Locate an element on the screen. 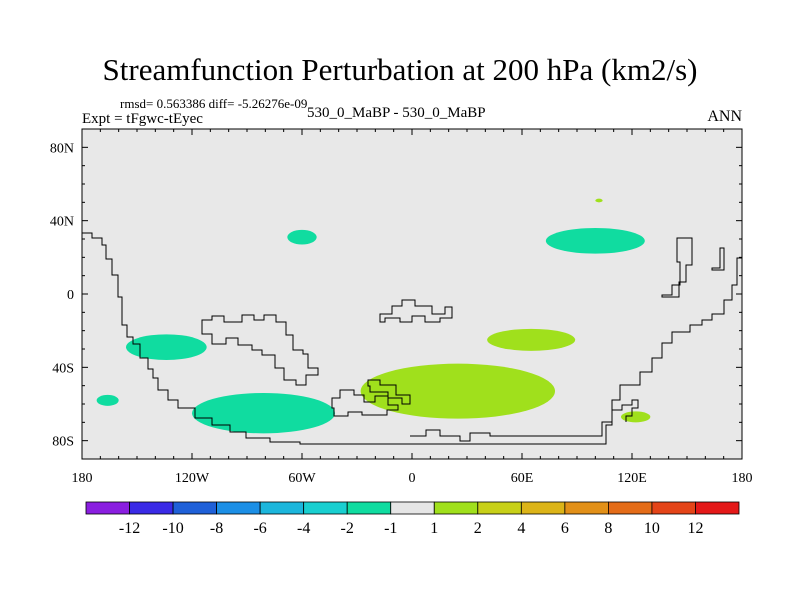  colorbar-label: 12 is located at coordinates (695, 528).